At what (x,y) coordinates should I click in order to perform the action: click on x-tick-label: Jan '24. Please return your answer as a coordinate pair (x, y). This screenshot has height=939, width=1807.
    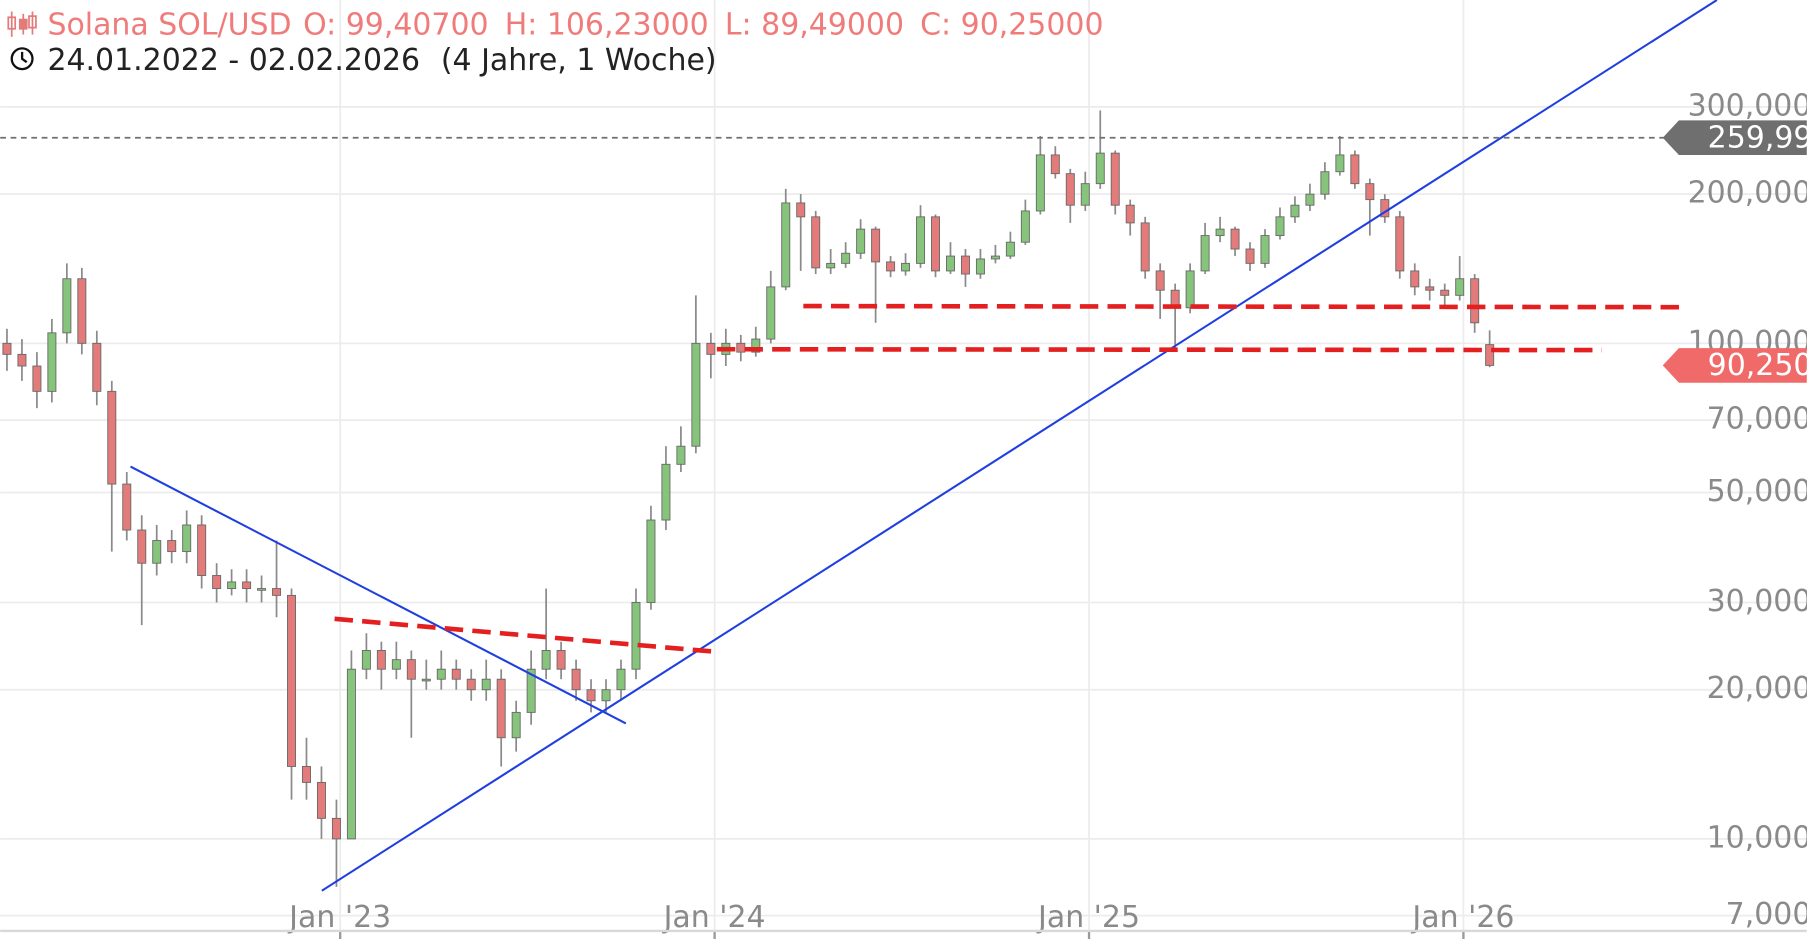
    Looking at the image, I should click on (714, 917).